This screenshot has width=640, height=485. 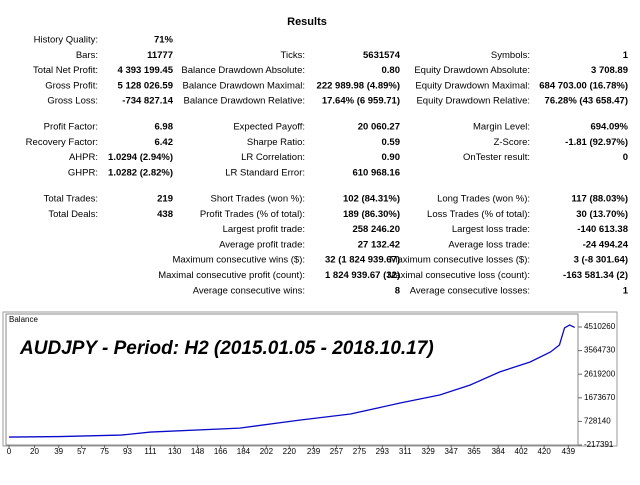 What do you see at coordinates (510, 55) in the screenshot?
I see `stat-label: Symbols:` at bounding box center [510, 55].